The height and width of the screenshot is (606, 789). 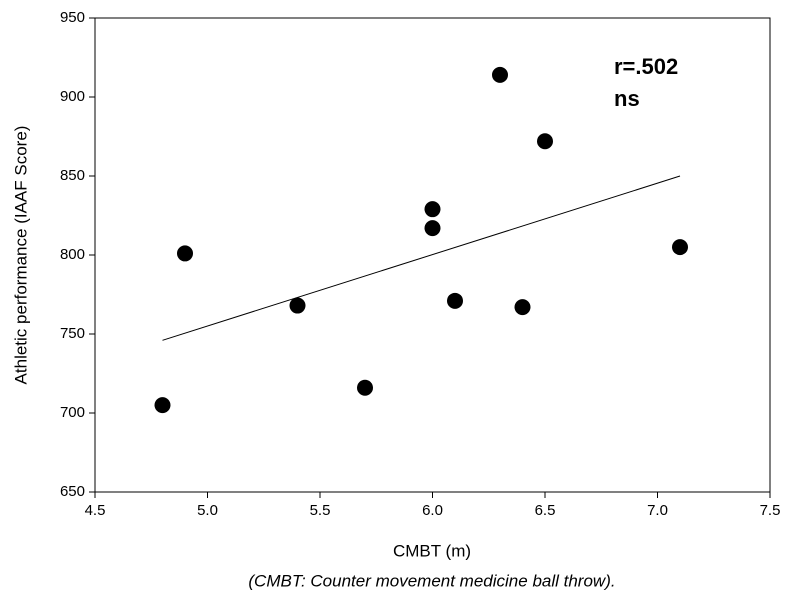 I want to click on x-tick-label: 6.0, so click(x=432, y=510).